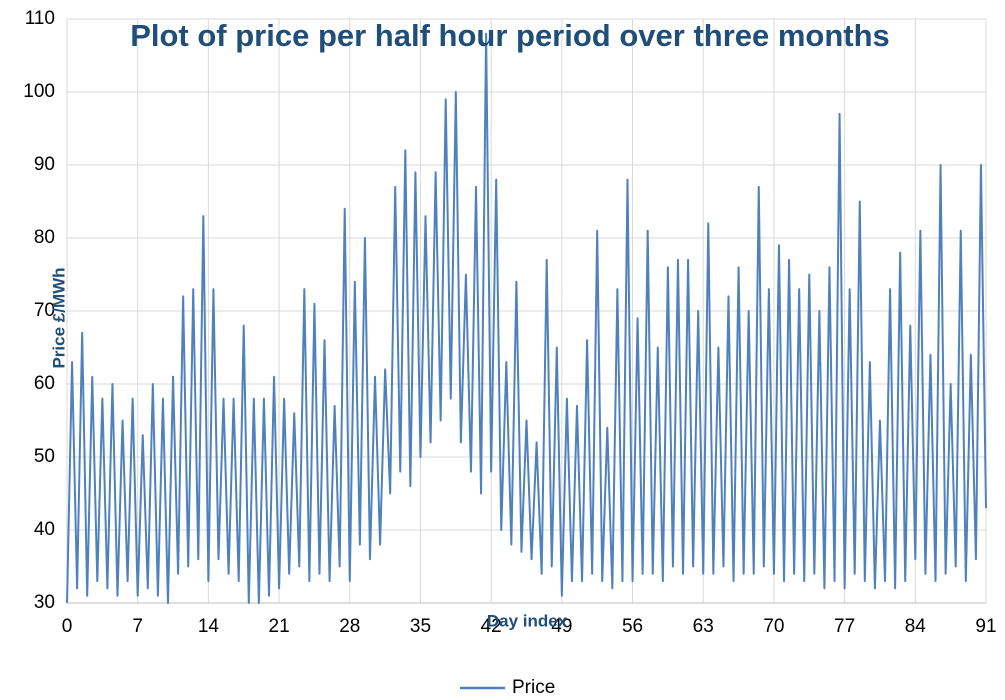 This screenshot has height=700, width=1005. Describe the element at coordinates (773, 626) in the screenshot. I see `x-tick-label: 70` at that location.